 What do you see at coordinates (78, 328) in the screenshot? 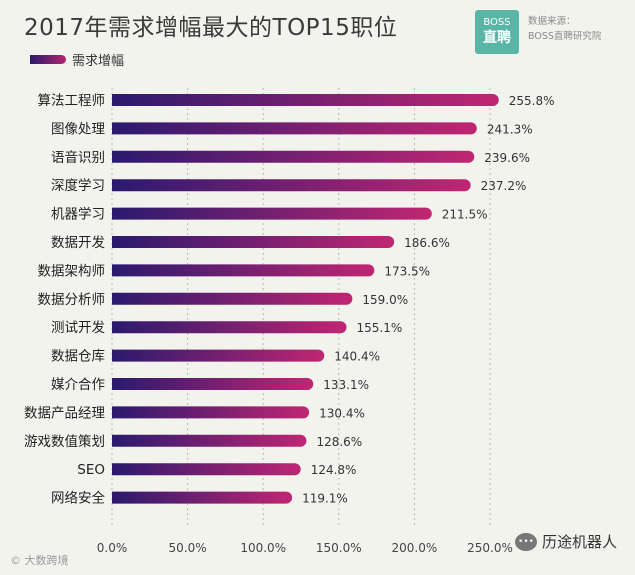
I see `category-label: 测试开发` at bounding box center [78, 328].